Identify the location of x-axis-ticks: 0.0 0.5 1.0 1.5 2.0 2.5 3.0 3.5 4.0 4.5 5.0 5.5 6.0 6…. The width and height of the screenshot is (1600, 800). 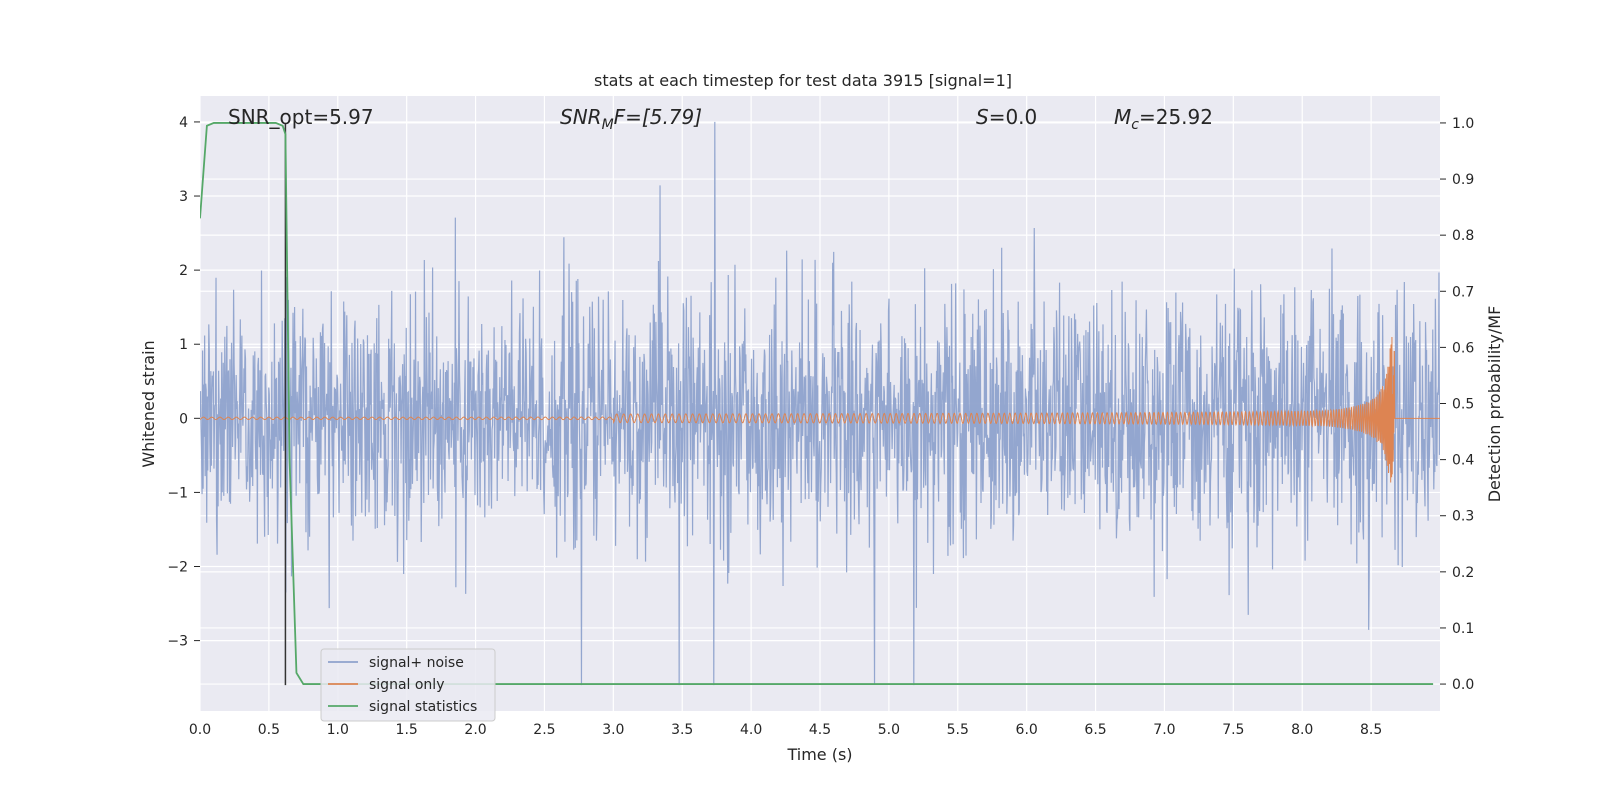
(785, 730).